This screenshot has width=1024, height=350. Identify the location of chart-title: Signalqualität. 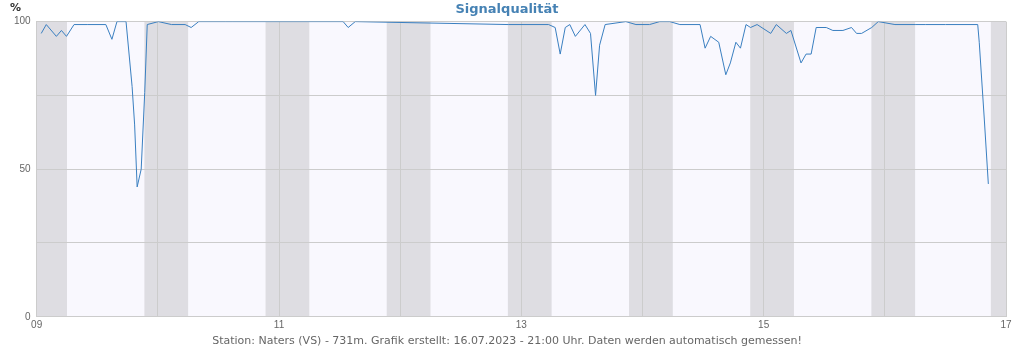
(507, 9).